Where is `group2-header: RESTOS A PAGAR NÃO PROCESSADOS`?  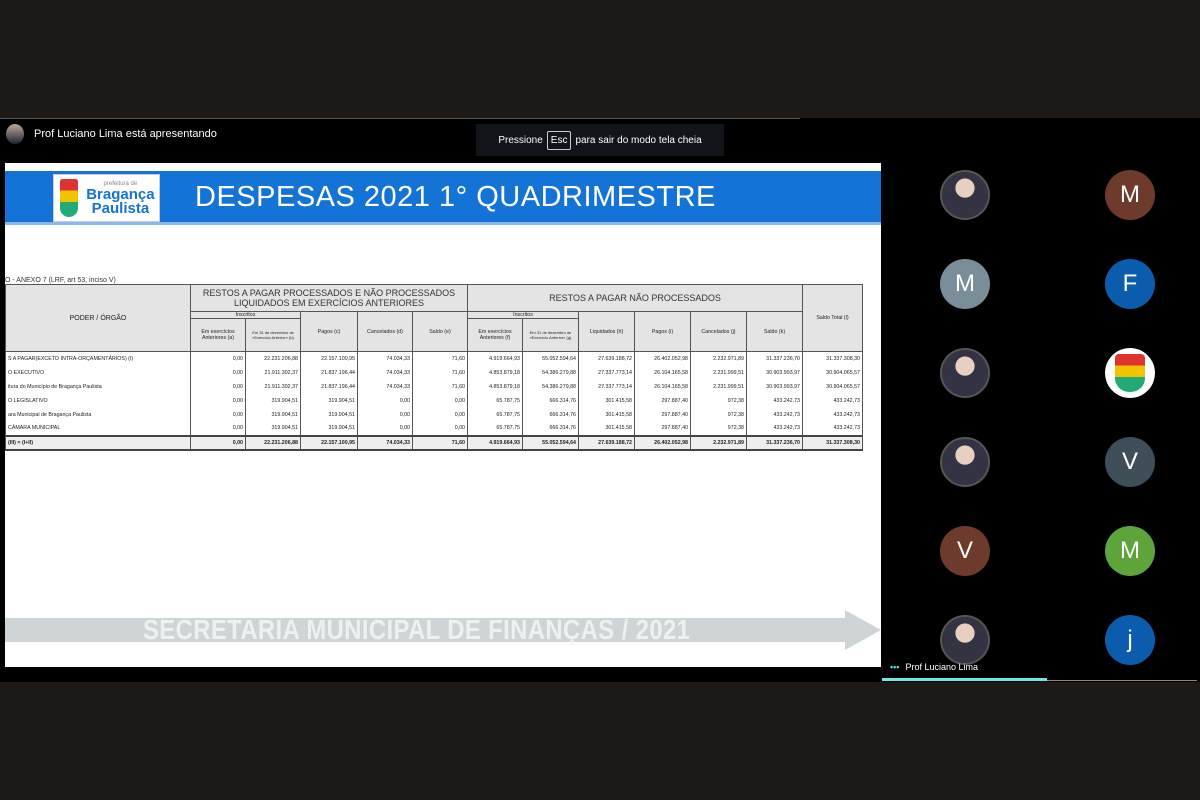 group2-header: RESTOS A PAGAR NÃO PROCESSADOS is located at coordinates (635, 298).